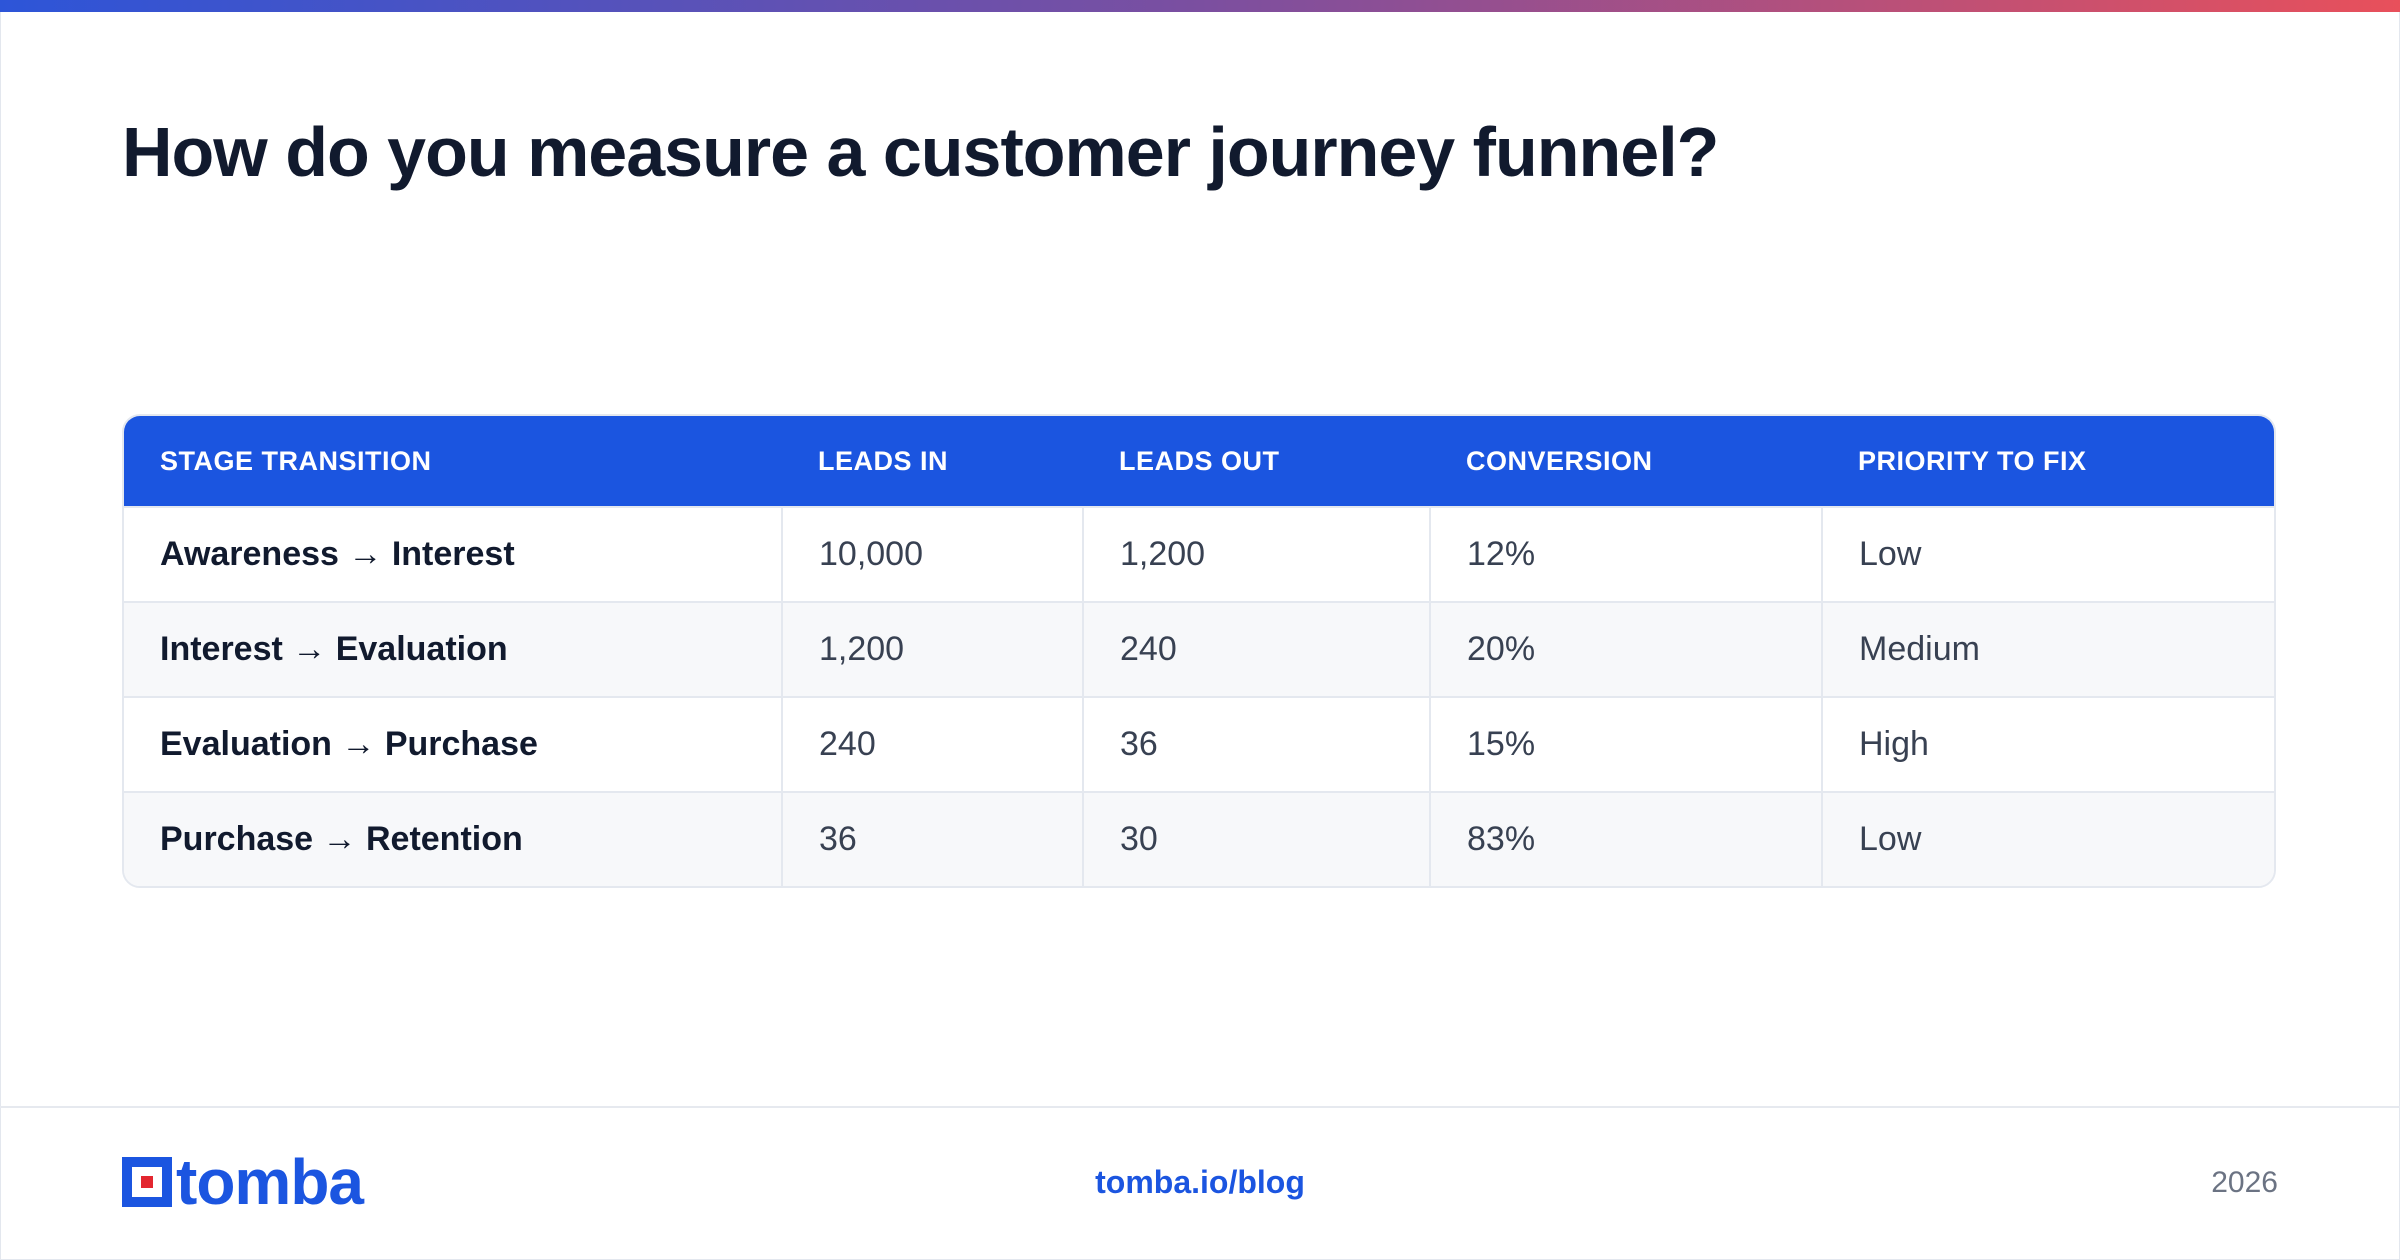 Image resolution: width=2400 pixels, height=1260 pixels. What do you see at coordinates (1972, 460) in the screenshot?
I see `header-priority-to-fix: PRIORITY TO FIX` at bounding box center [1972, 460].